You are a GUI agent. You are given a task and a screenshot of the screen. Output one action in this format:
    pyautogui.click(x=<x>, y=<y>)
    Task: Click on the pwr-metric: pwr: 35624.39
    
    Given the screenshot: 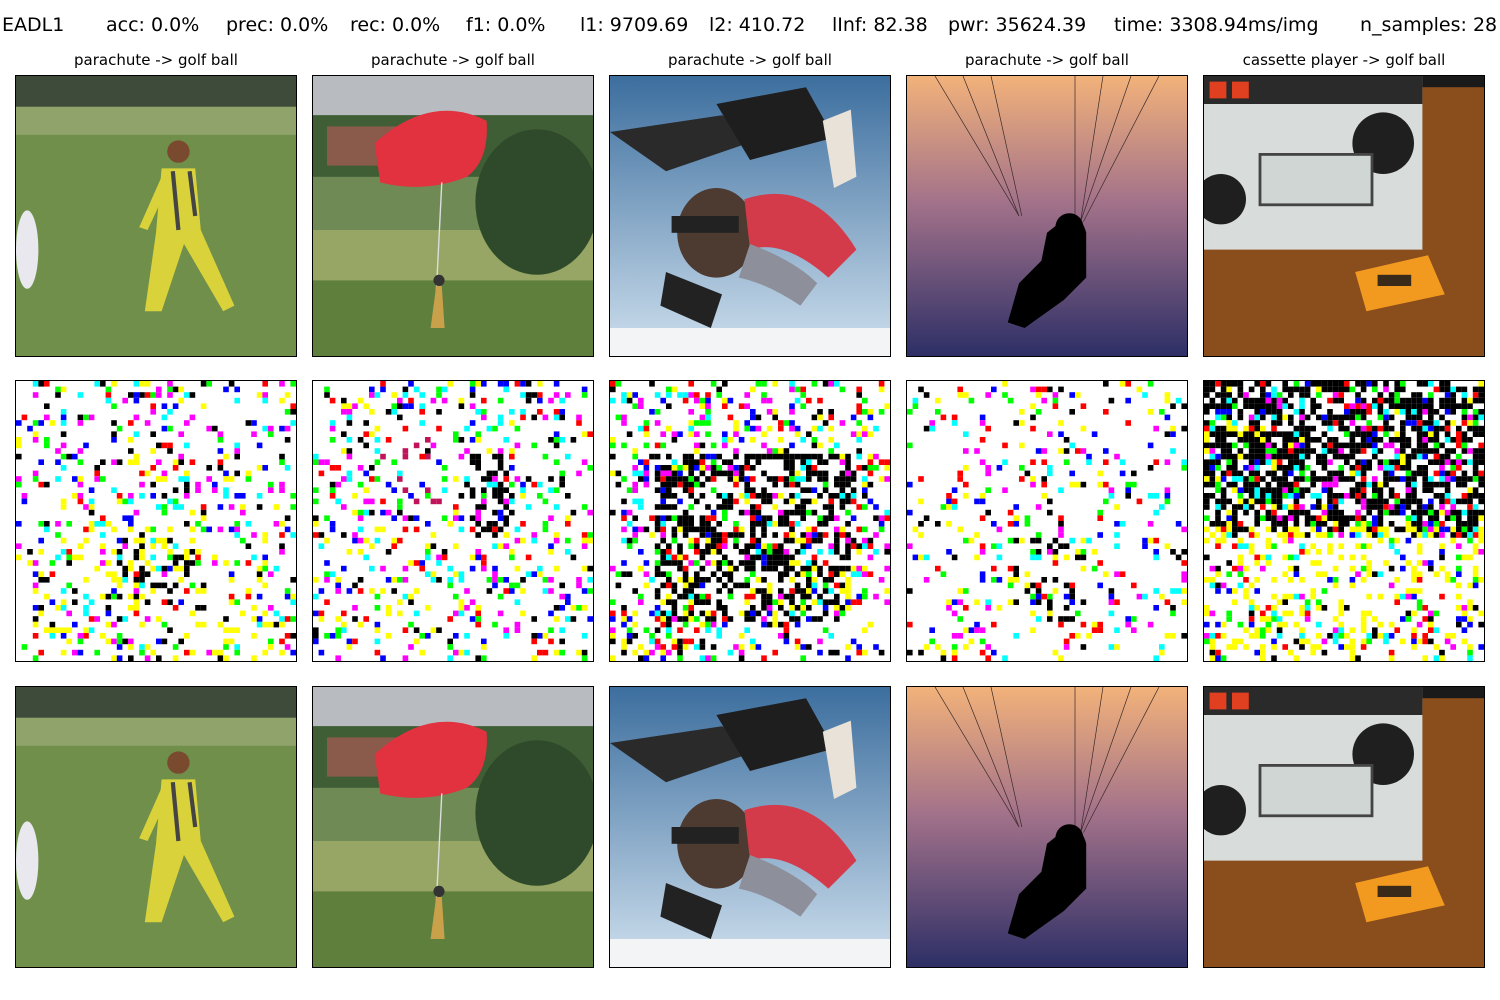 What is the action you would take?
    pyautogui.click(x=1017, y=25)
    